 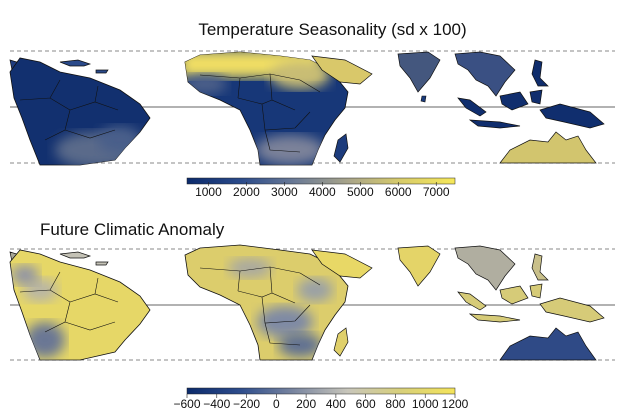 What do you see at coordinates (485, 74) in the screenshot?
I see `southeast-asia-land` at bounding box center [485, 74].